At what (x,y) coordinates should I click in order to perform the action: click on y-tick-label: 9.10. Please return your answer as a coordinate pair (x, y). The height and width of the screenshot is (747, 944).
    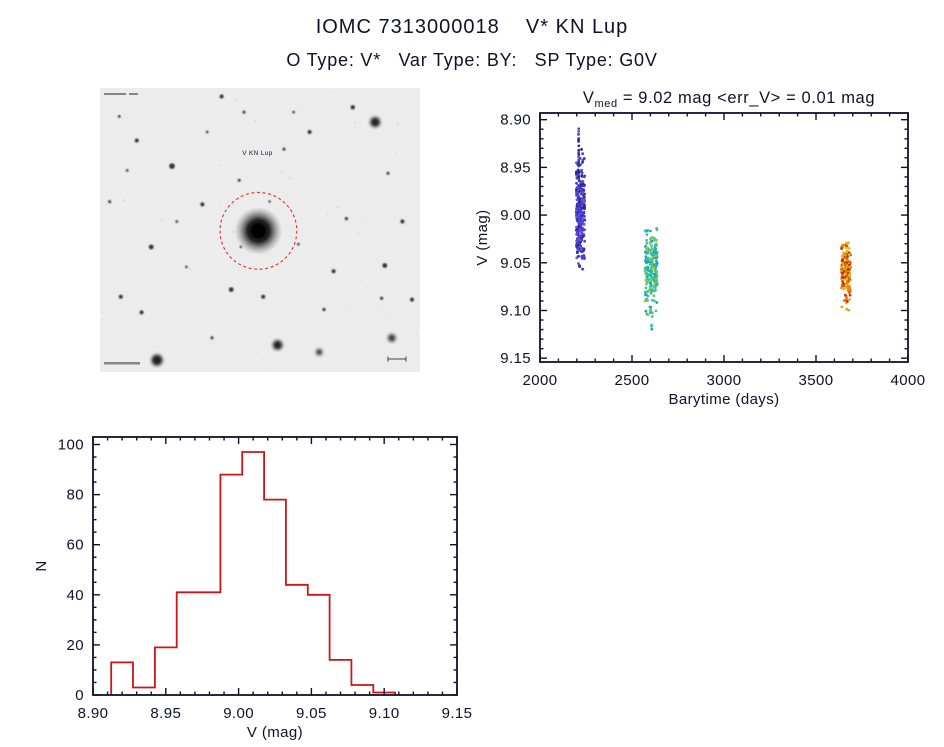
    Looking at the image, I should click on (515, 310).